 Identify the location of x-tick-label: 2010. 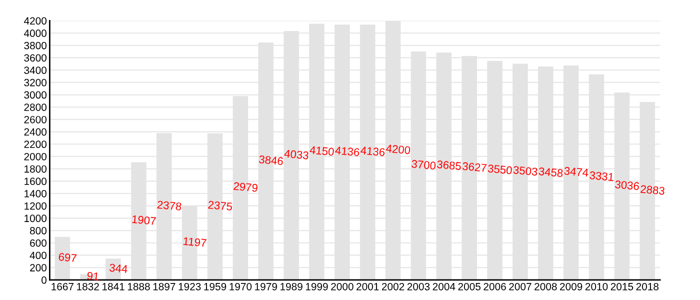
(596, 286).